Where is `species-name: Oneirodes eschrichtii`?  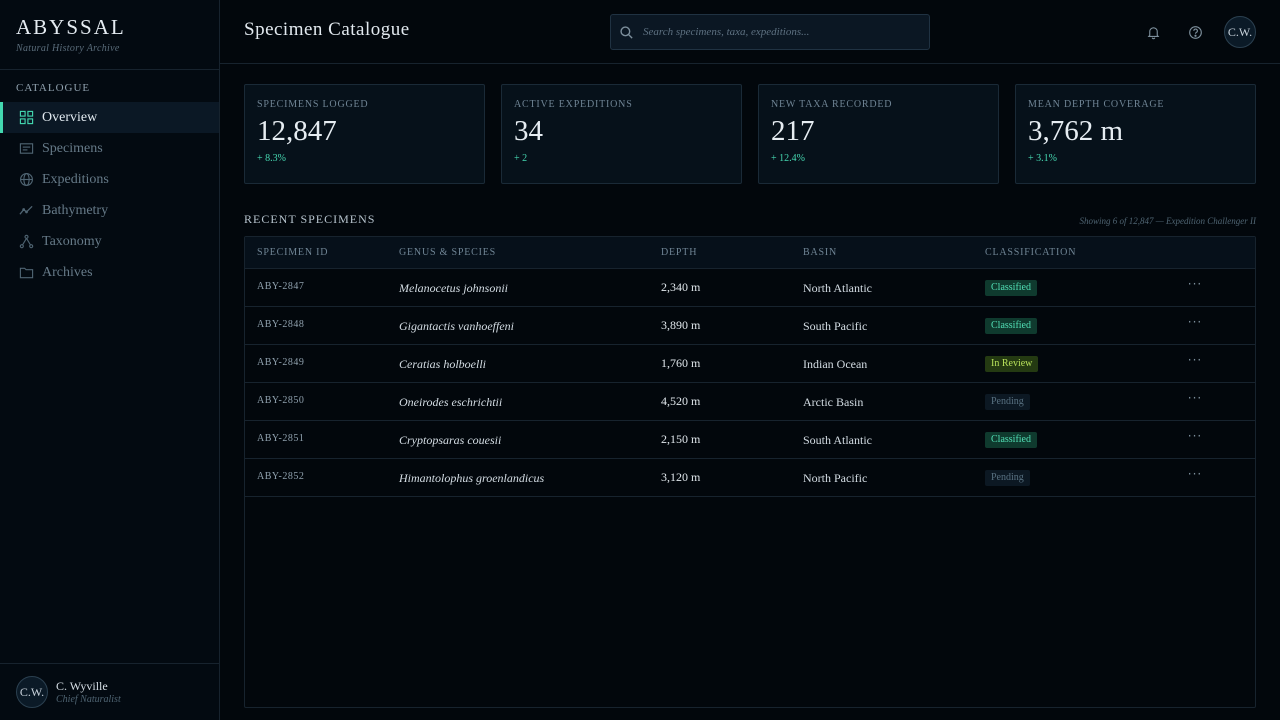
species-name: Oneirodes eschrichtii is located at coordinates (451, 402).